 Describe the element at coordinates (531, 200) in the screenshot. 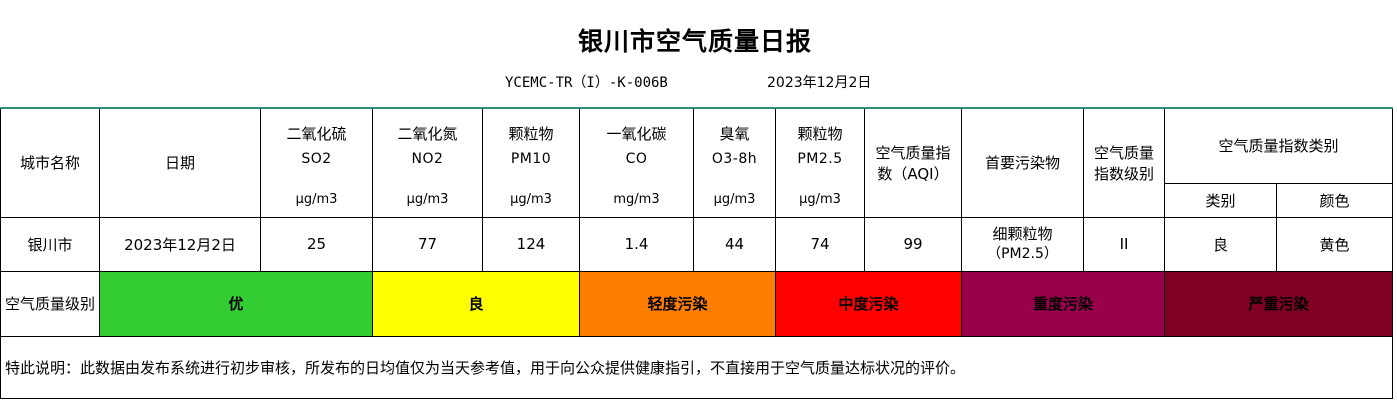

I see `pm10-unit: μg/m3` at that location.